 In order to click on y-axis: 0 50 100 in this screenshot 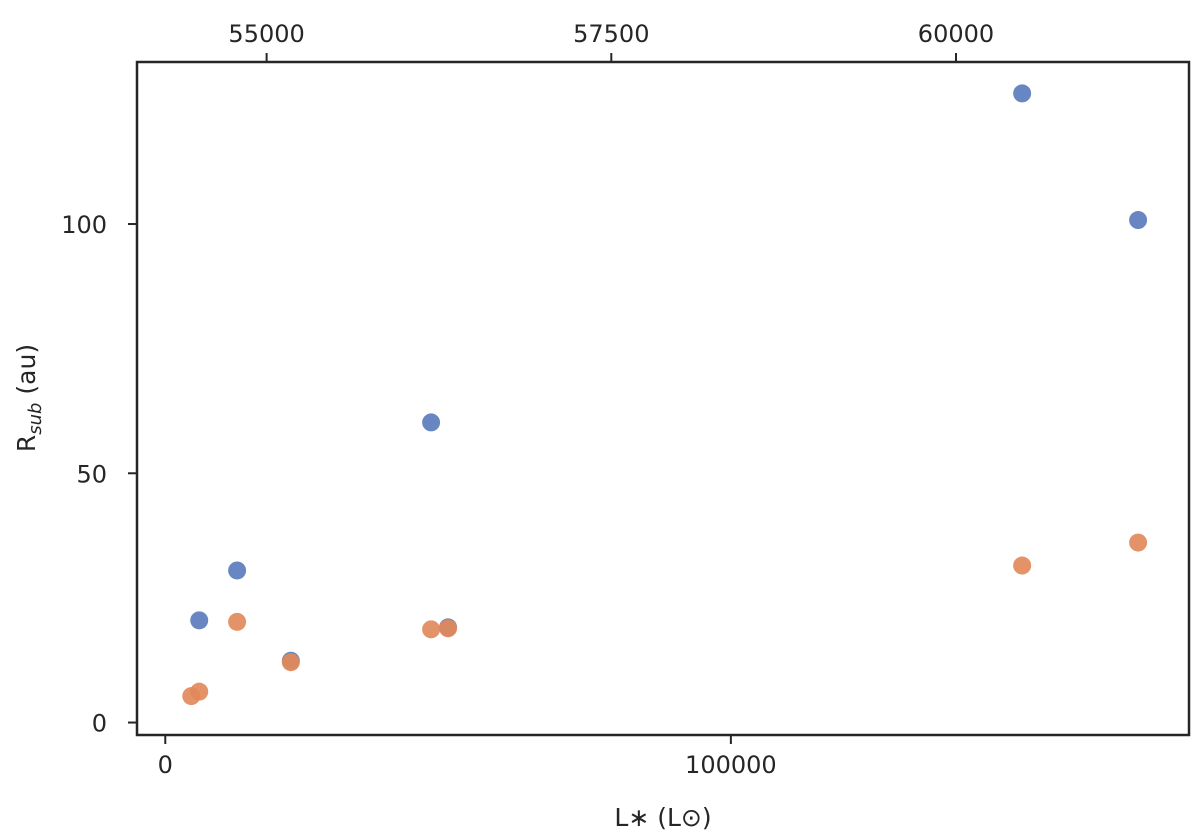, I will do `click(99, 474)`.